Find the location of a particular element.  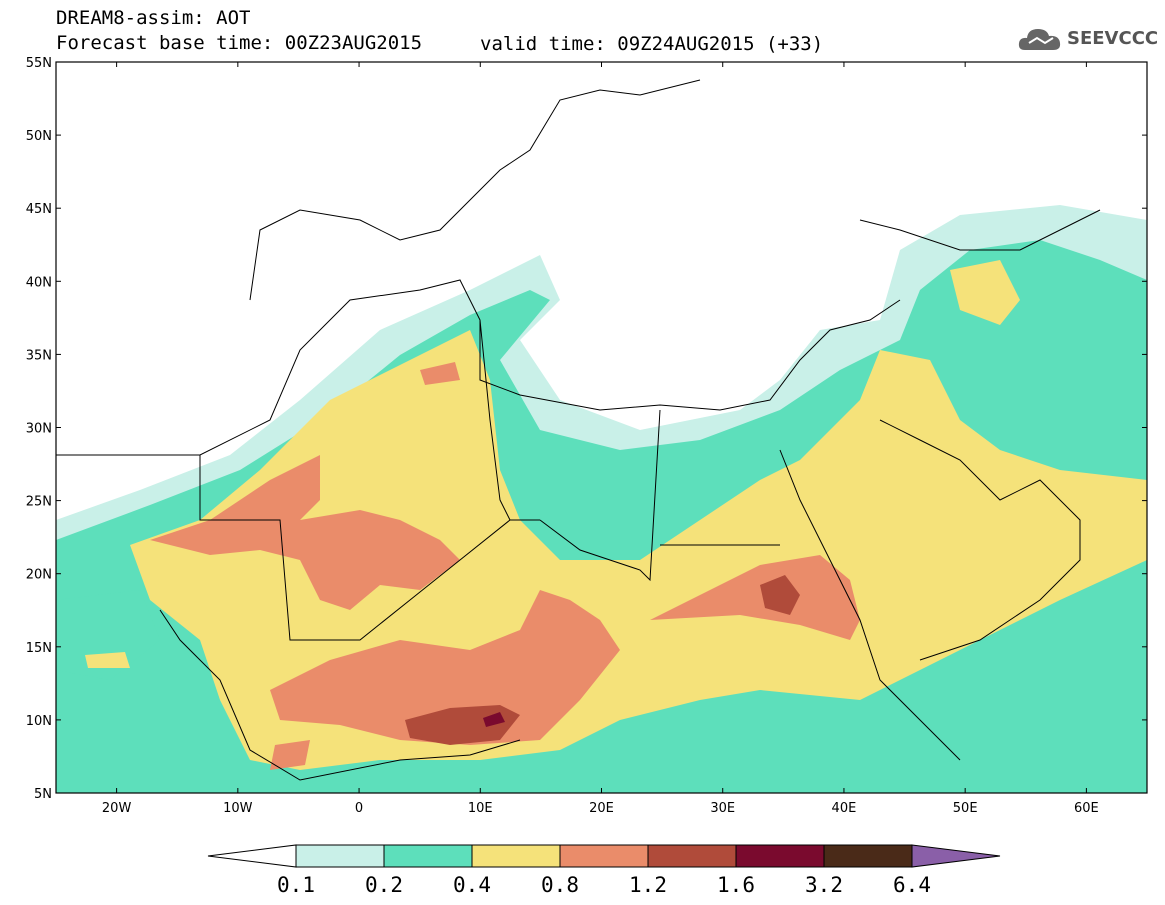

aot-contour-0-4-atl is located at coordinates (107, 660).